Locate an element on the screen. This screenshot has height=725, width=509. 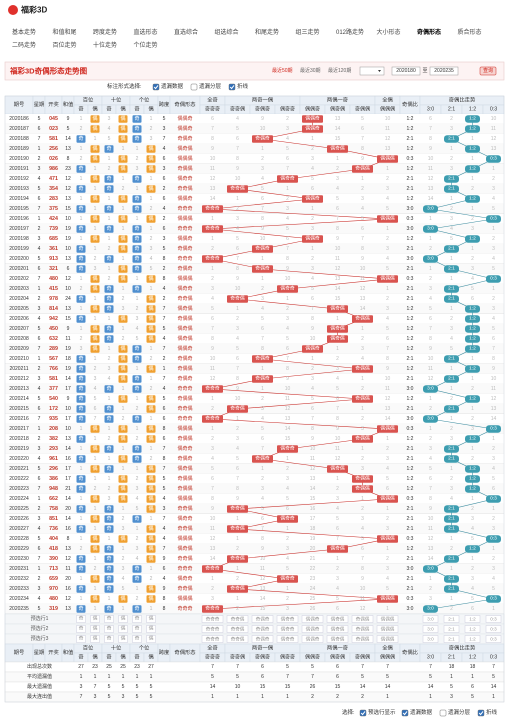
stats-value: 3 is located at coordinates (451, 697).